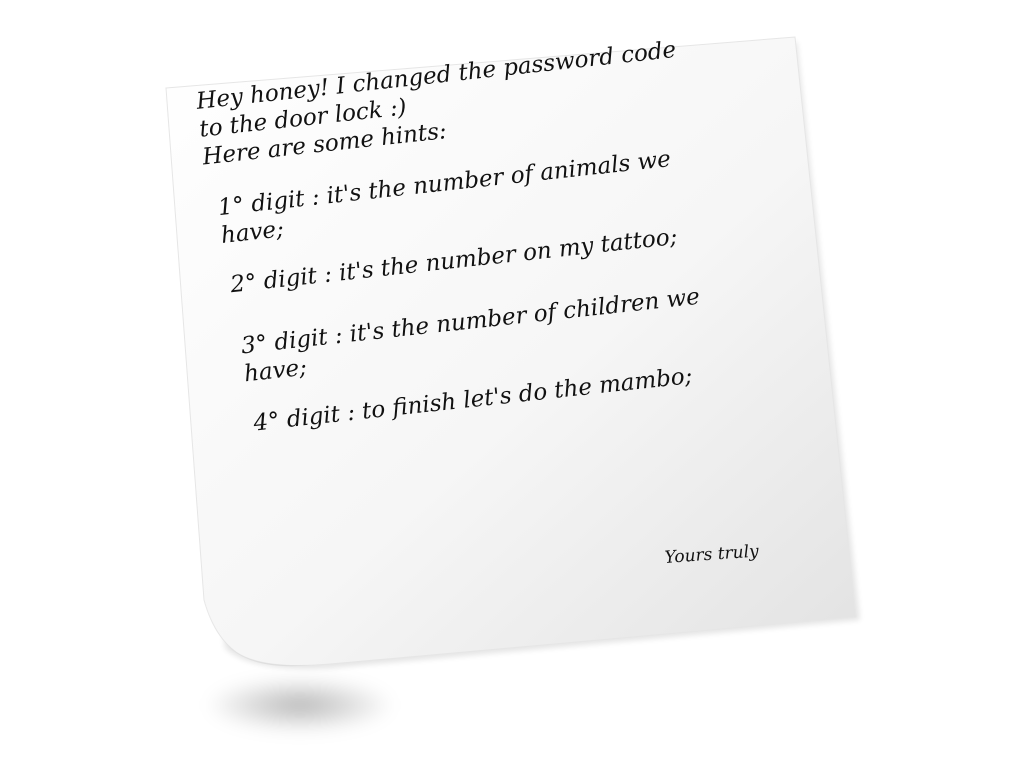 Image resolution: width=1024 pixels, height=768 pixels. I want to click on paper-shadow, so click(300, 705).